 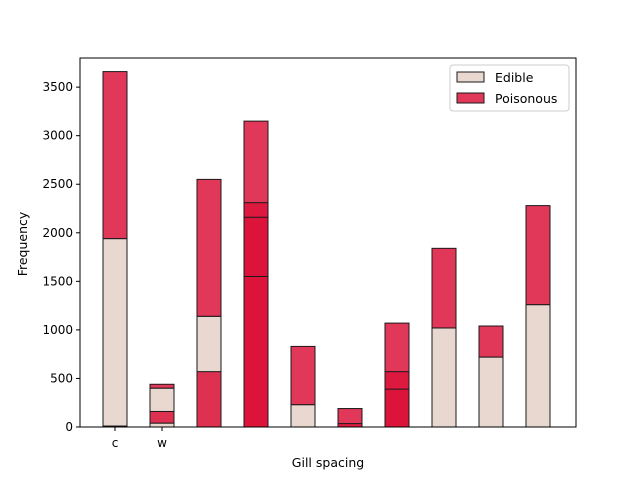 What do you see at coordinates (57, 233) in the screenshot?
I see `y-tick-label: 2000` at bounding box center [57, 233].